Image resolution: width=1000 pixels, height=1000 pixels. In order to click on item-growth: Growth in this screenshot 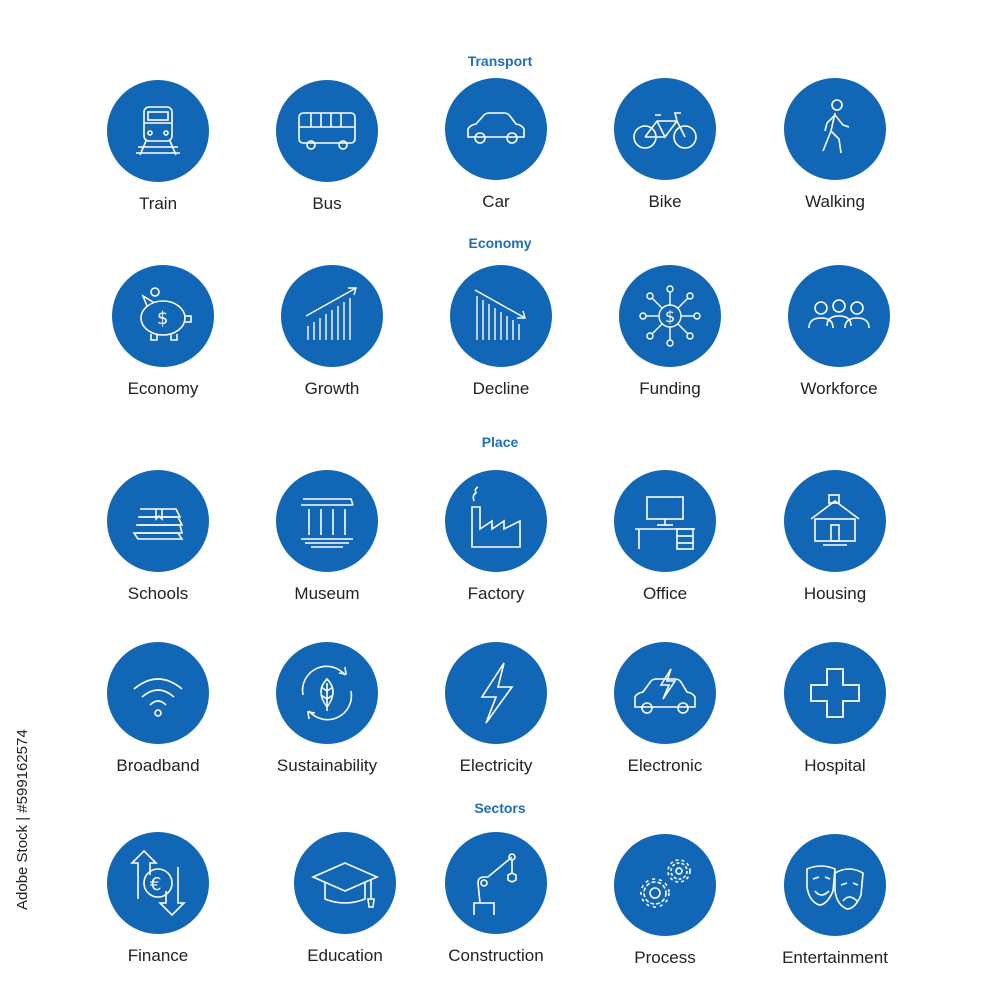, I will do `click(332, 332)`.